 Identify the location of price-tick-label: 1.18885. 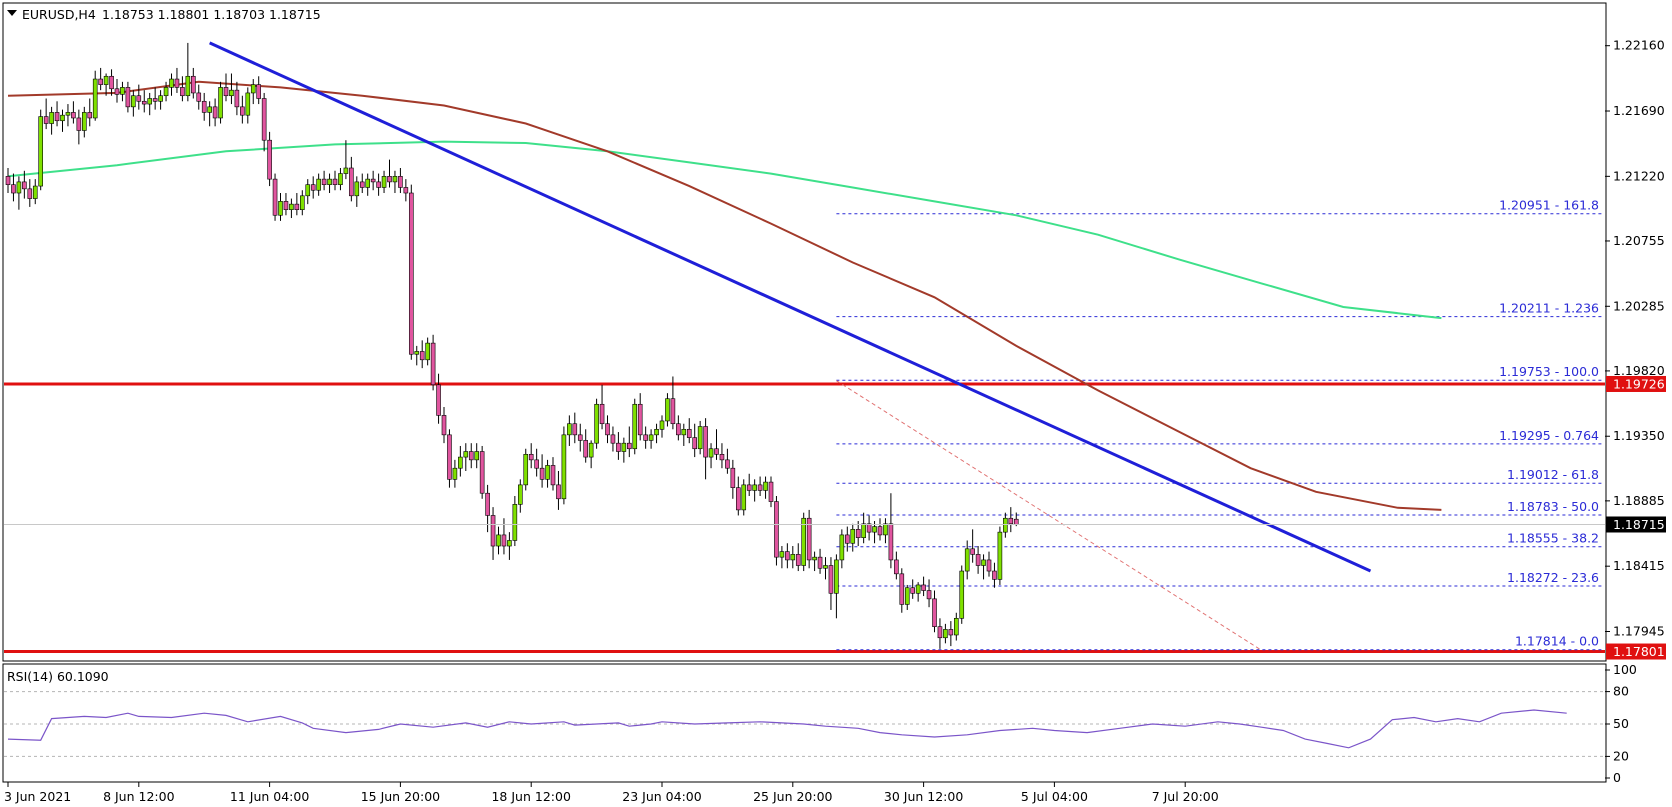
(1639, 500).